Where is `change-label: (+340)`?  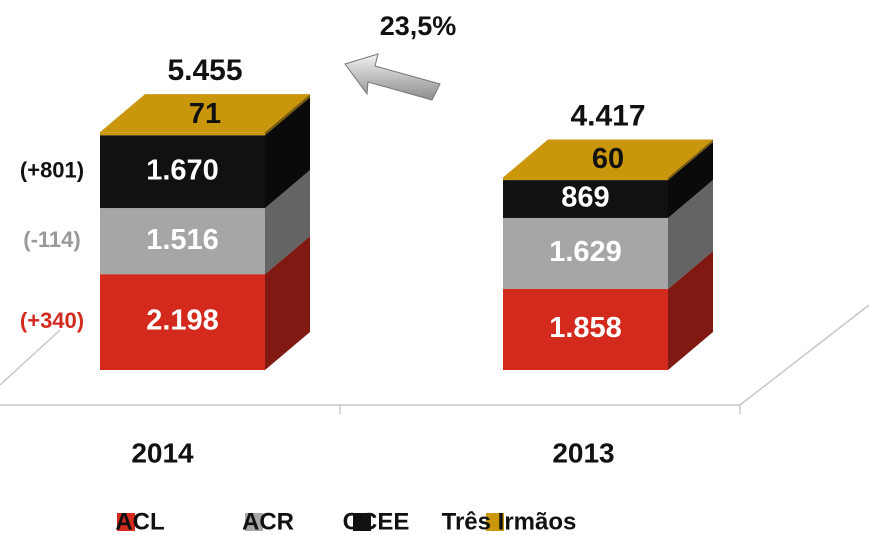 change-label: (+340) is located at coordinates (52, 320).